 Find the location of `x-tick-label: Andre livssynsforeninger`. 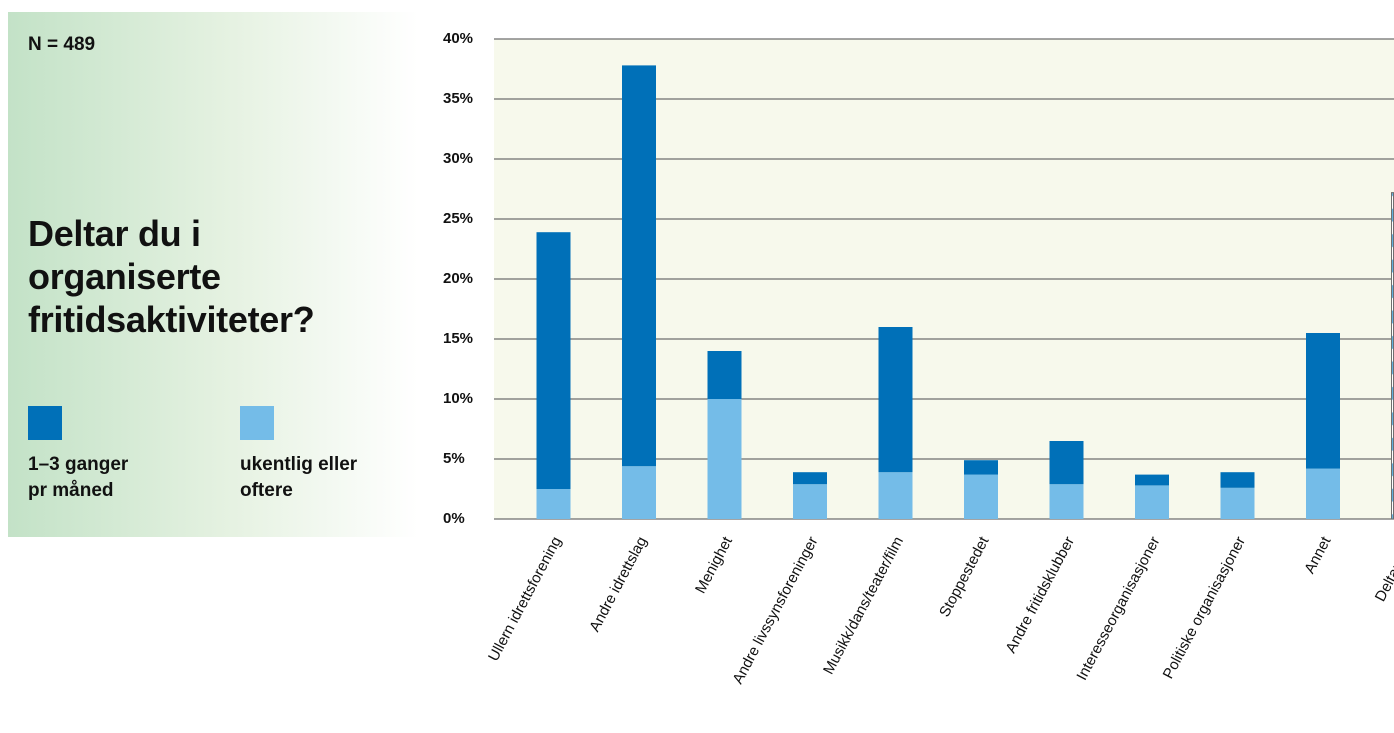

x-tick-label: Andre livssynsforeninger is located at coordinates (775, 610).